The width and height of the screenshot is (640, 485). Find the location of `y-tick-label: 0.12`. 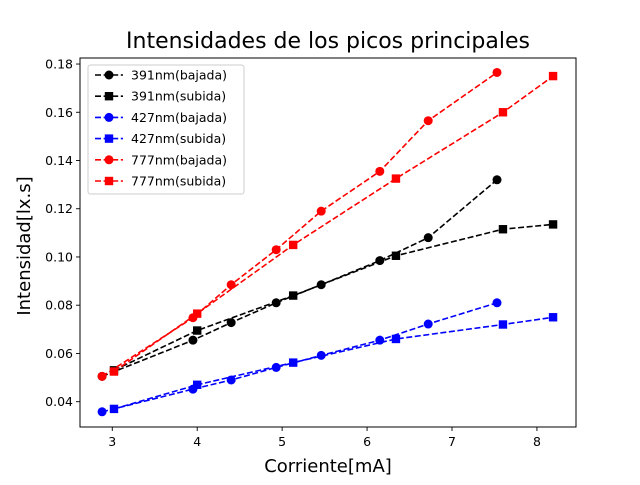

y-tick-label: 0.12 is located at coordinates (59, 208).